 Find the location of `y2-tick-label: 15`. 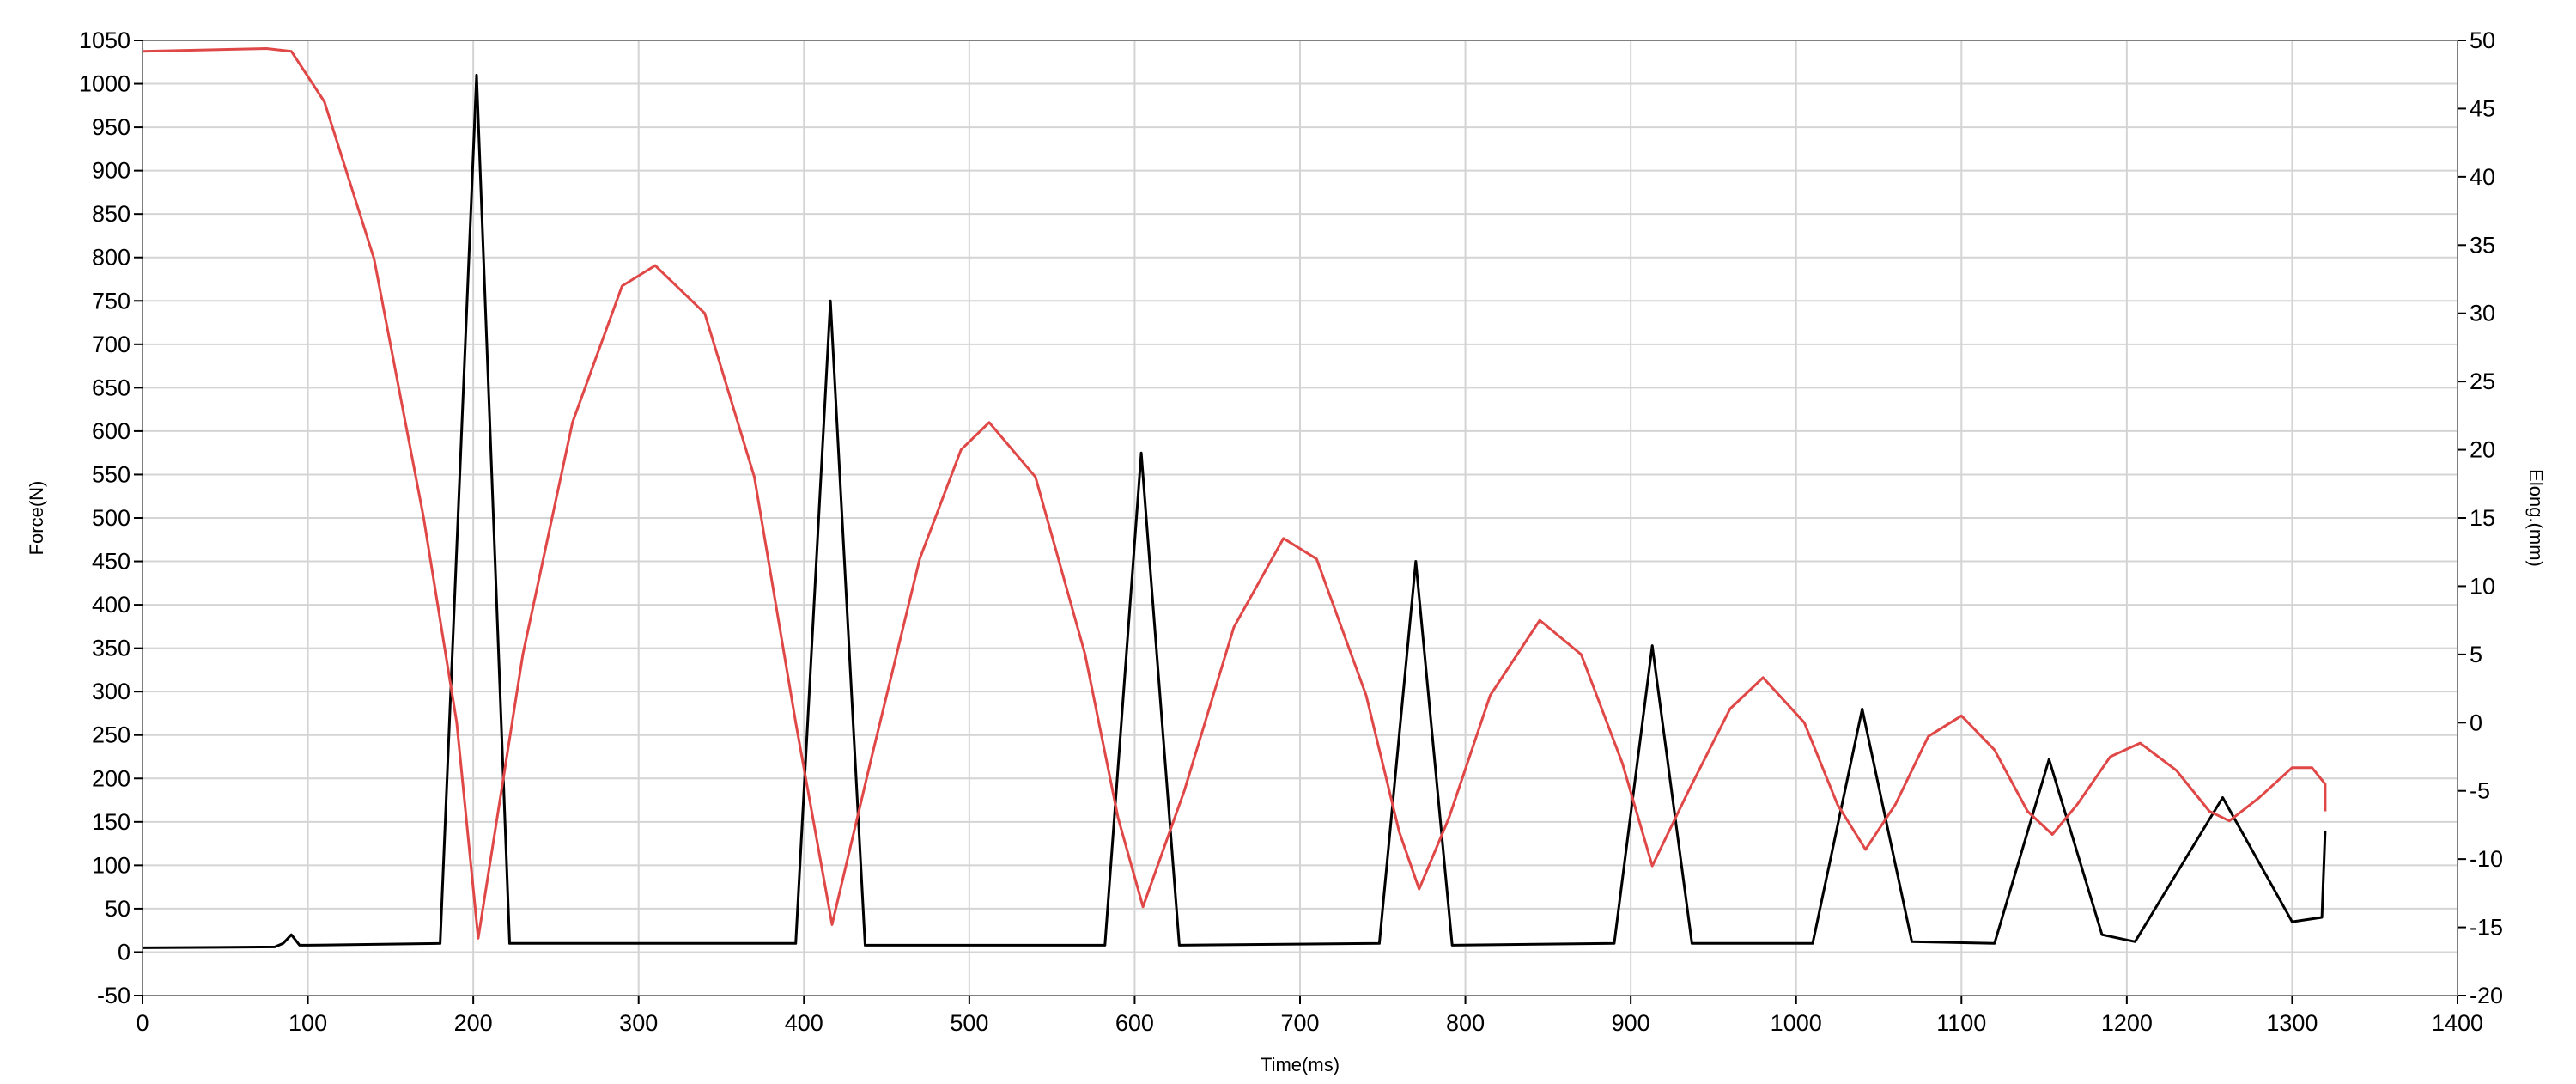

y2-tick-label: 15 is located at coordinates (2482, 518).